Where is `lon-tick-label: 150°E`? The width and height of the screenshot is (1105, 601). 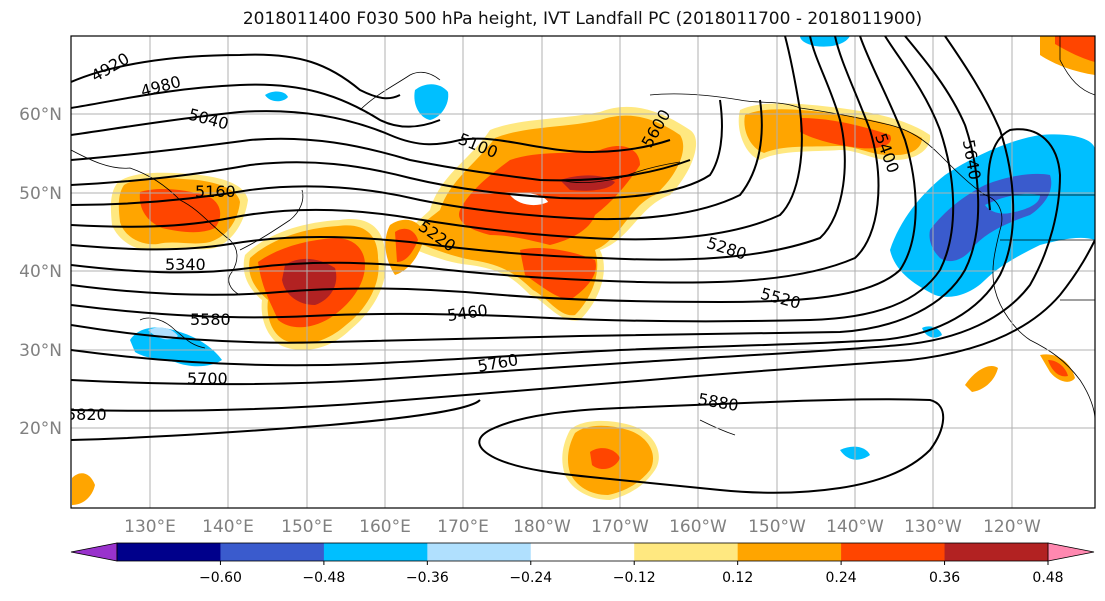 lon-tick-label: 150°E is located at coordinates (307, 527).